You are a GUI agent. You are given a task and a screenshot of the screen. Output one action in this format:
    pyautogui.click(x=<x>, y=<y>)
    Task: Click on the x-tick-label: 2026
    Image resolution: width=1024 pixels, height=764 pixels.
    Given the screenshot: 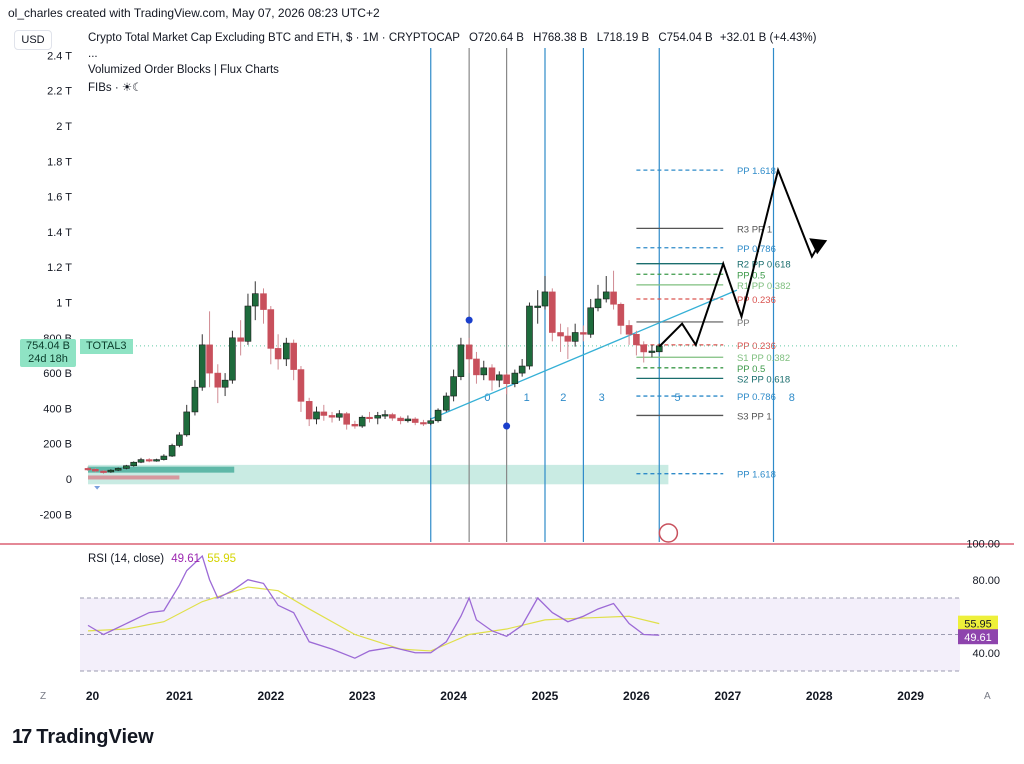 What is the action you would take?
    pyautogui.click(x=636, y=696)
    